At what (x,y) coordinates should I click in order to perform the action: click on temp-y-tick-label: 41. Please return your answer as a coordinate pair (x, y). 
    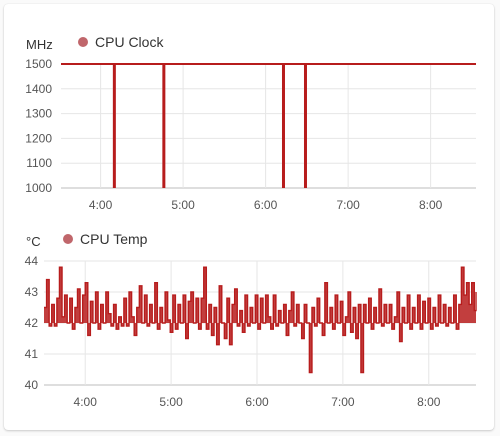
    Looking at the image, I should click on (32, 354).